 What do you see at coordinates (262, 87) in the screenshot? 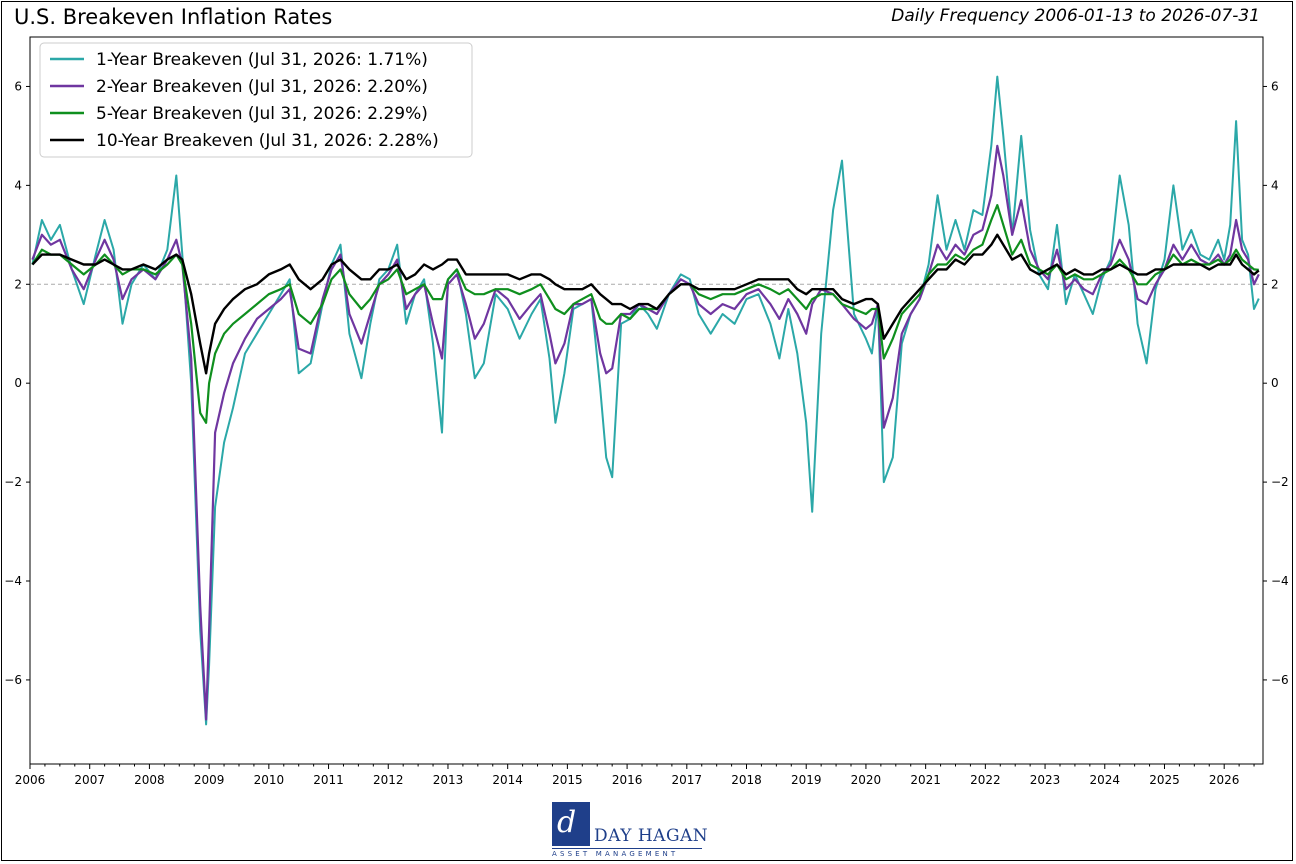
I see `legend-label-2: 2-Year Breakeven (Jul 31, 2026: 2.20%)` at bounding box center [262, 87].